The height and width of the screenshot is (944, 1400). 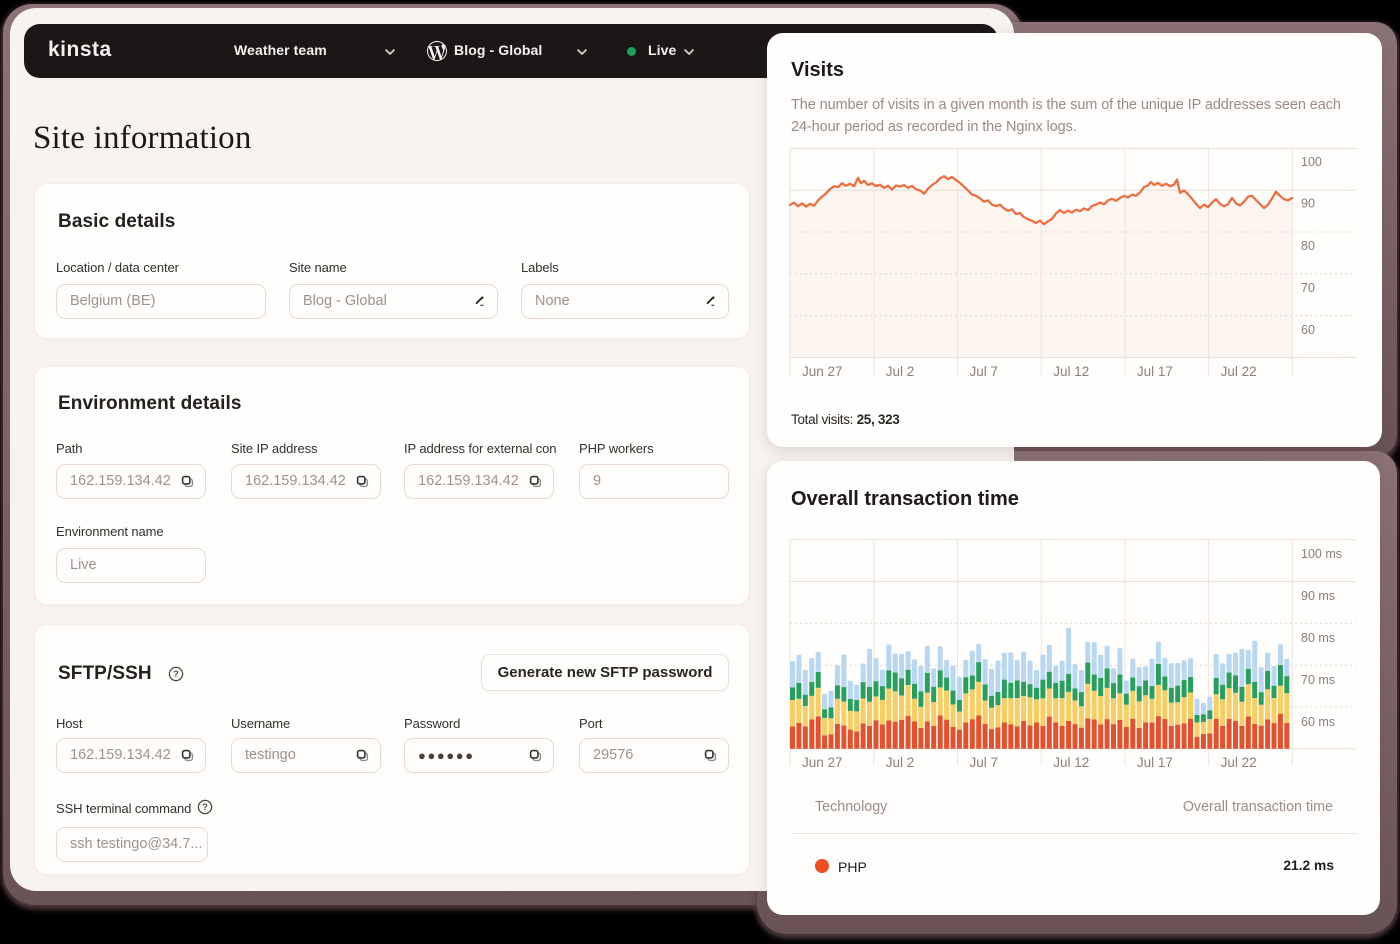 What do you see at coordinates (1318, 596) in the screenshot?
I see `svg-text: 90 ms` at bounding box center [1318, 596].